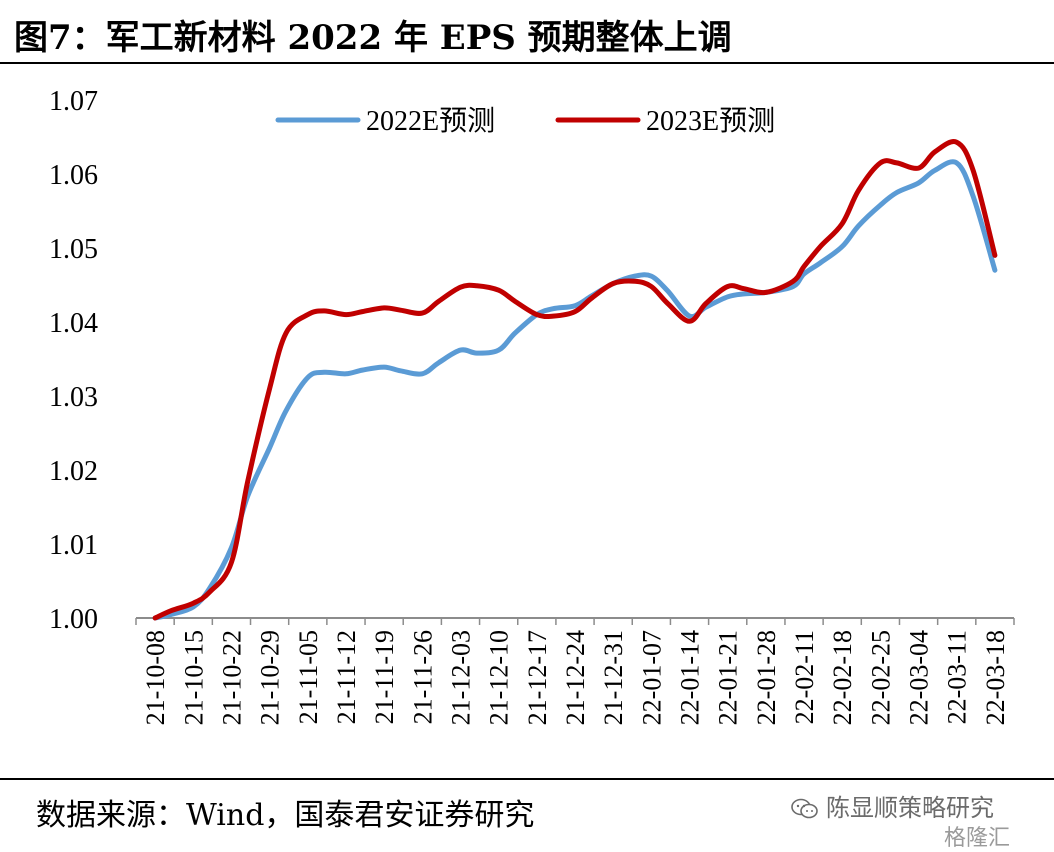 The image size is (1054, 852). Describe the element at coordinates (527, 779) in the screenshot. I see `source-rule` at that location.